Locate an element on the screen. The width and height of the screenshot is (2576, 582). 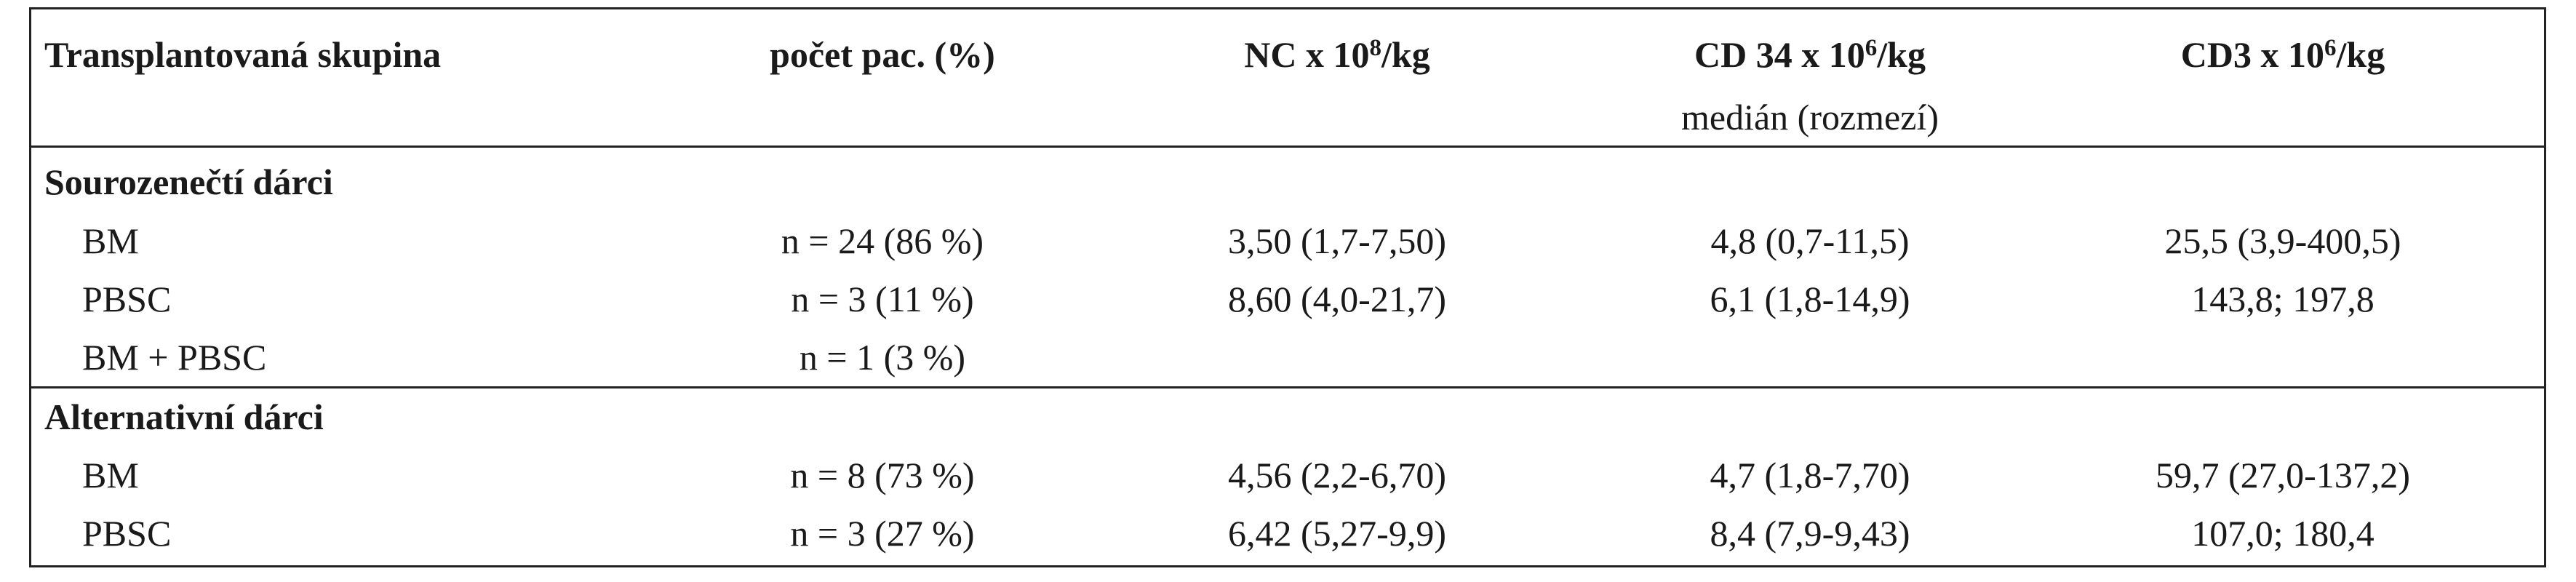
header-group-label: Transplantovaná skupina is located at coordinates (243, 55).